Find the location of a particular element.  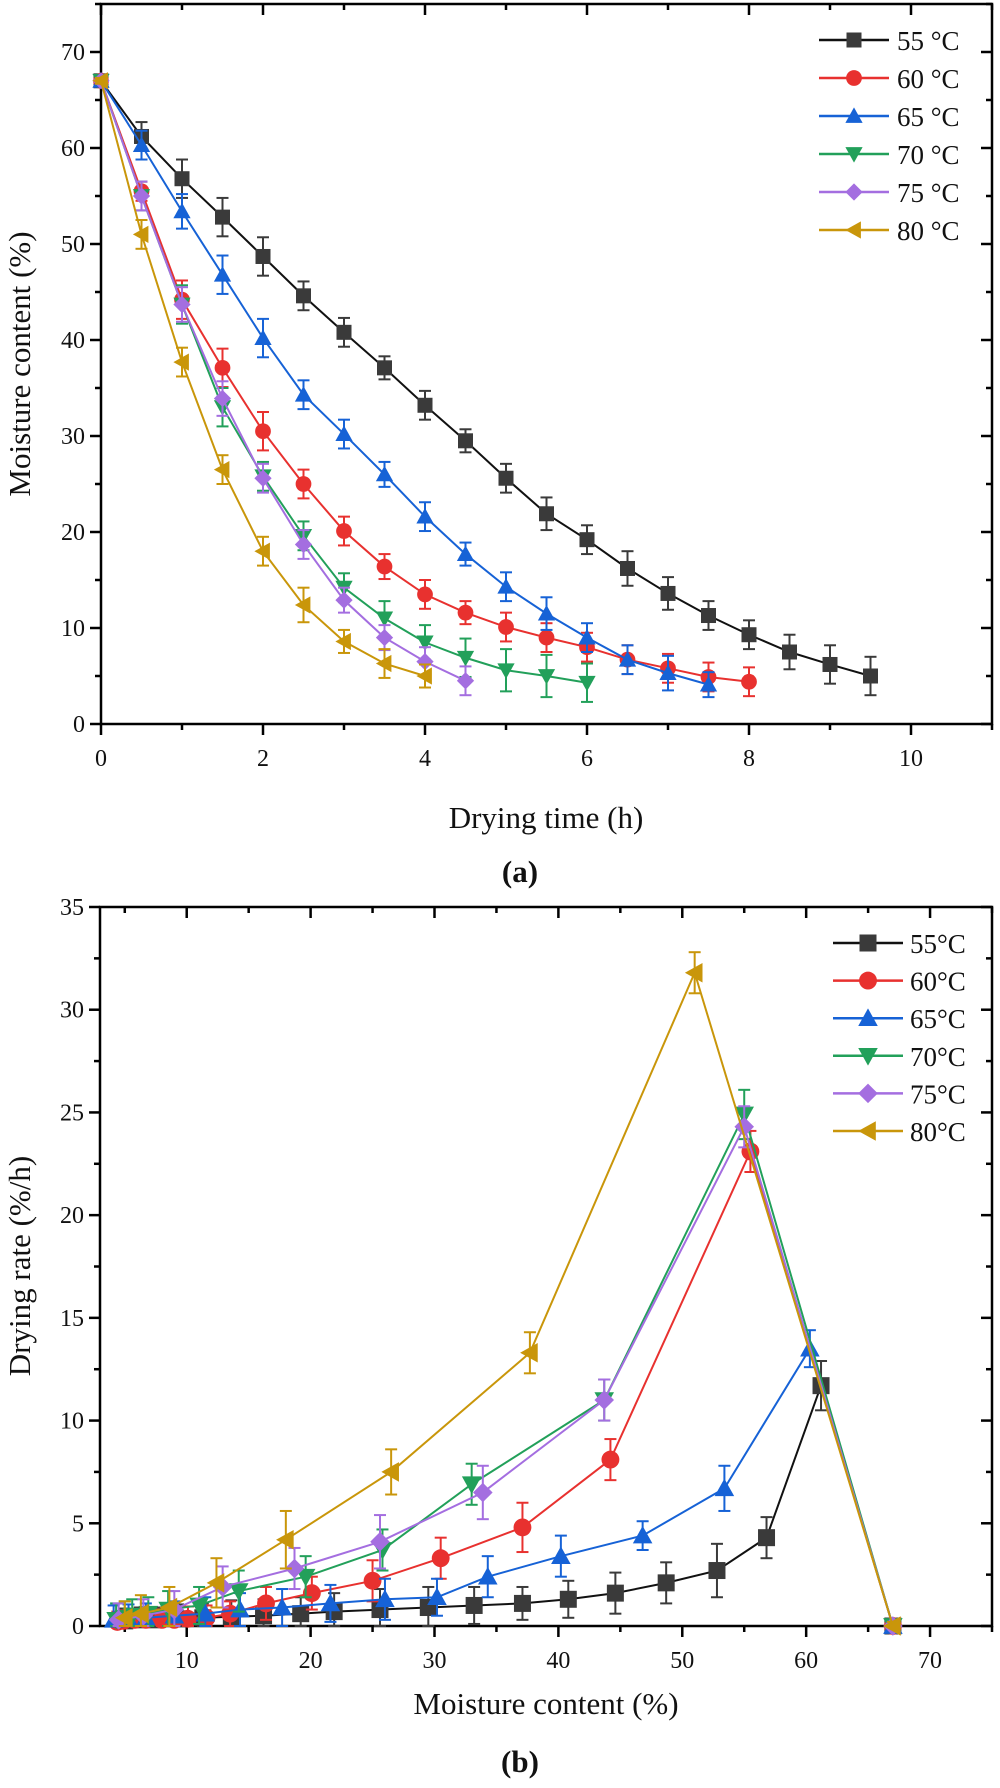

legend-item-75: 75 °C is located at coordinates (889, 193).